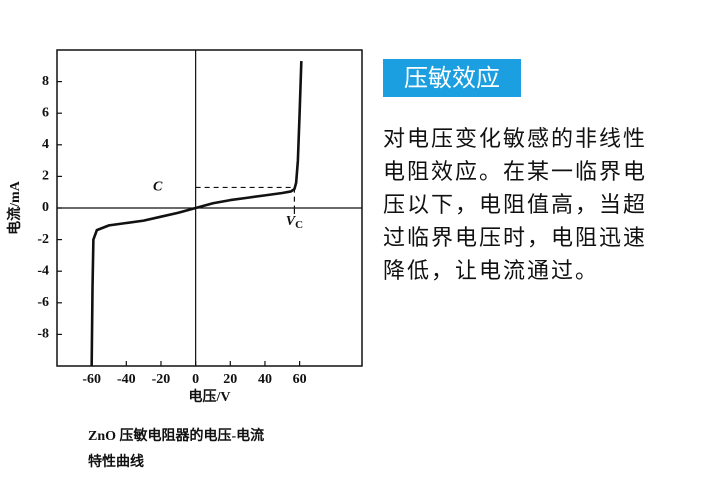  I want to click on y-tick-label: 6, so click(45, 112).